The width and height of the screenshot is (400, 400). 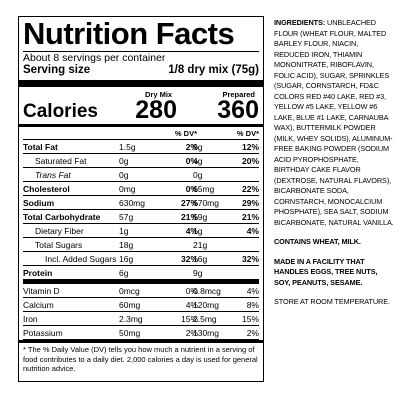 What do you see at coordinates (206, 305) in the screenshot?
I see `prepared-amount: 120mg` at bounding box center [206, 305].